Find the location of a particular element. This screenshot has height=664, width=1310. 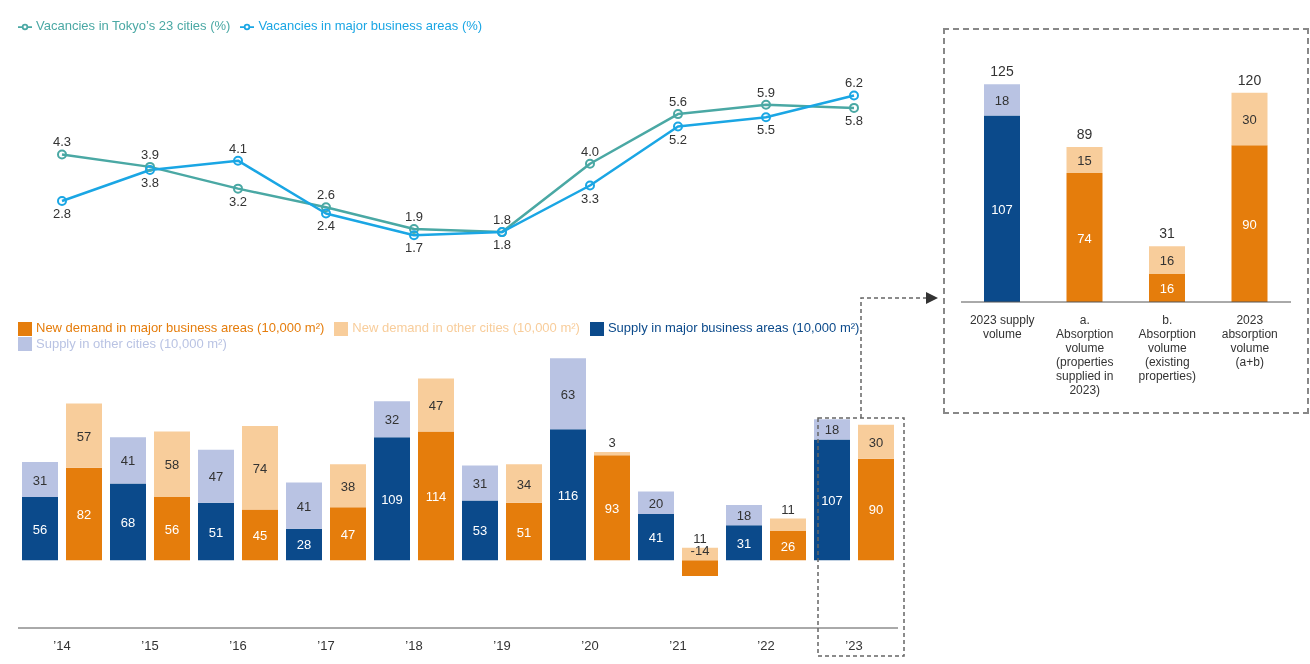

data-label: 5.5 is located at coordinates (766, 130).